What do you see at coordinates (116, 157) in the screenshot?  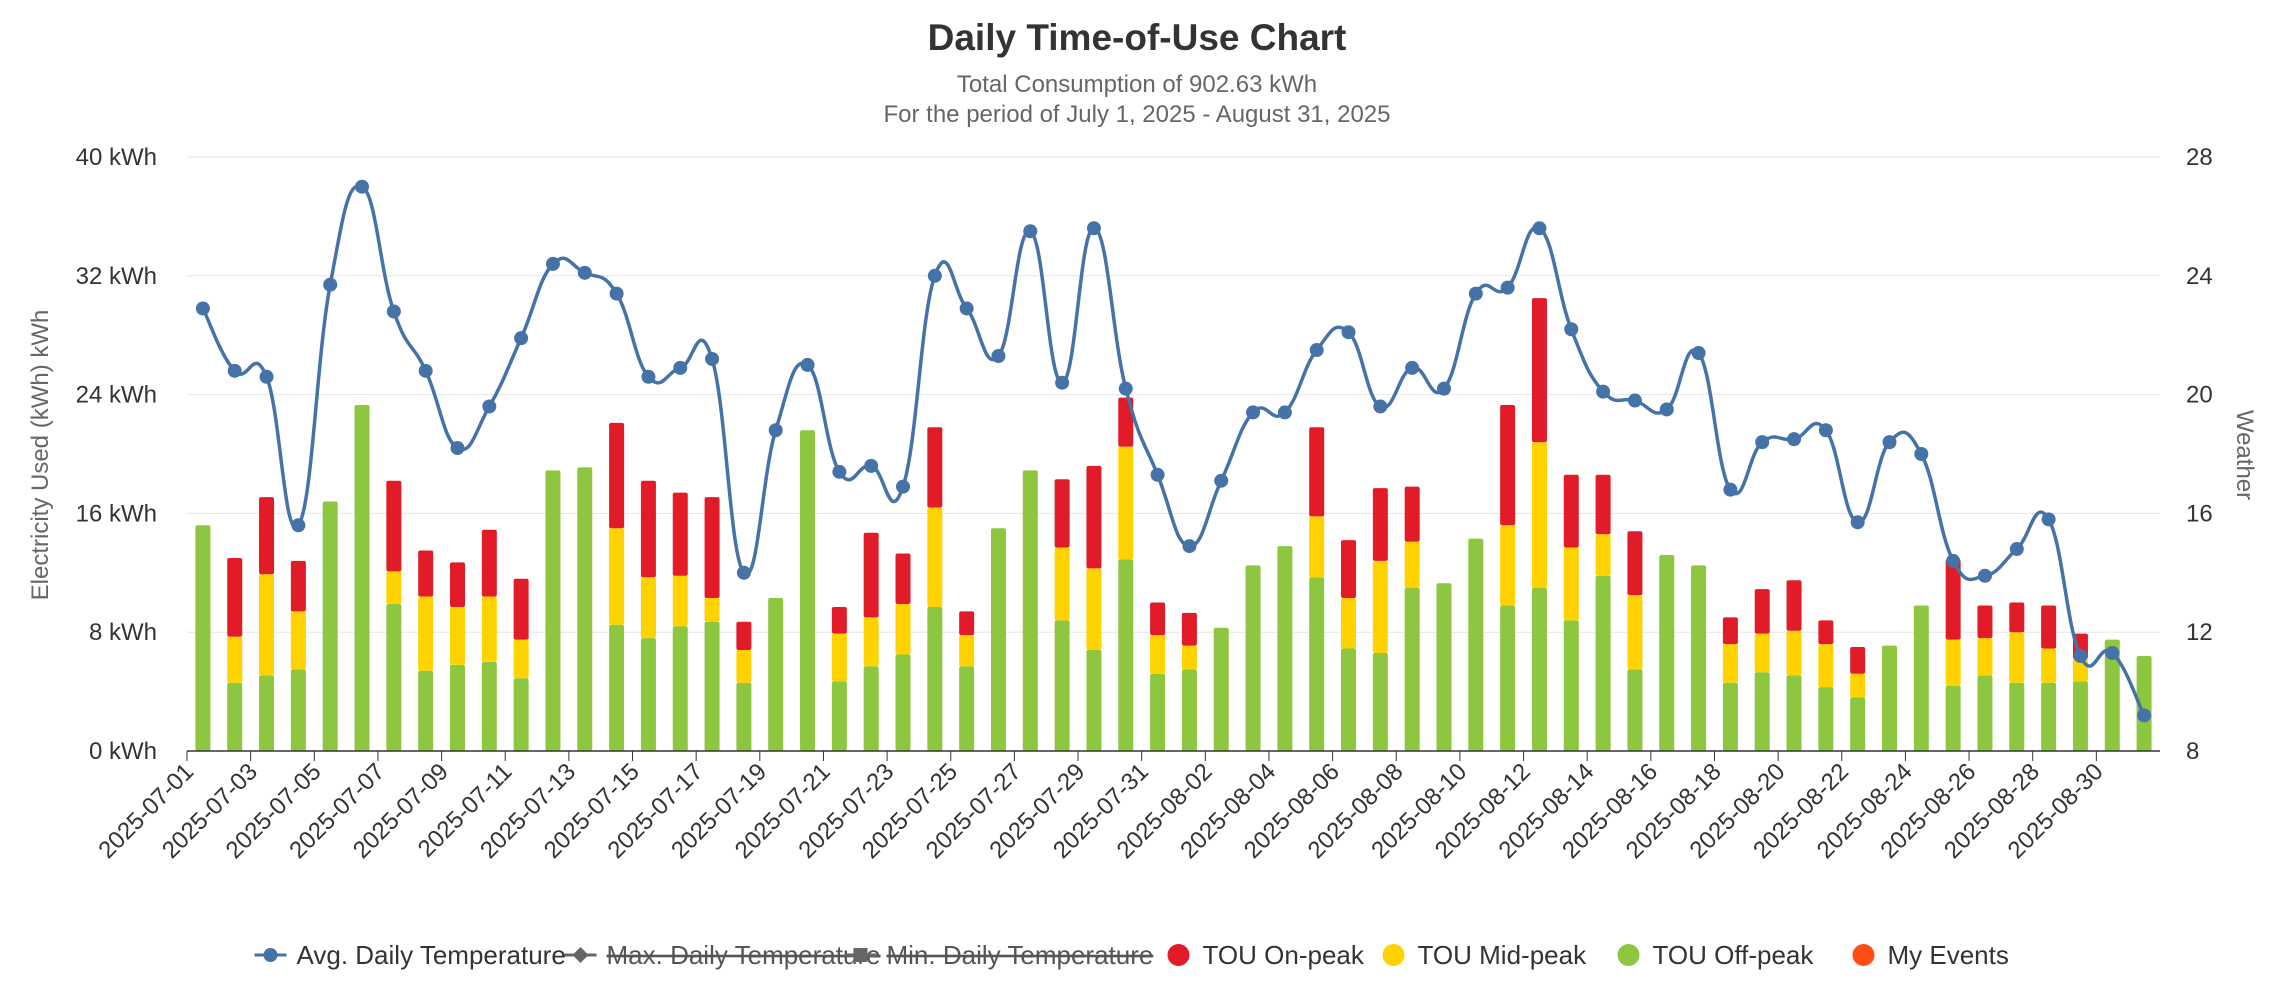 I see `y-tick-label-left: 40 kWh` at bounding box center [116, 157].